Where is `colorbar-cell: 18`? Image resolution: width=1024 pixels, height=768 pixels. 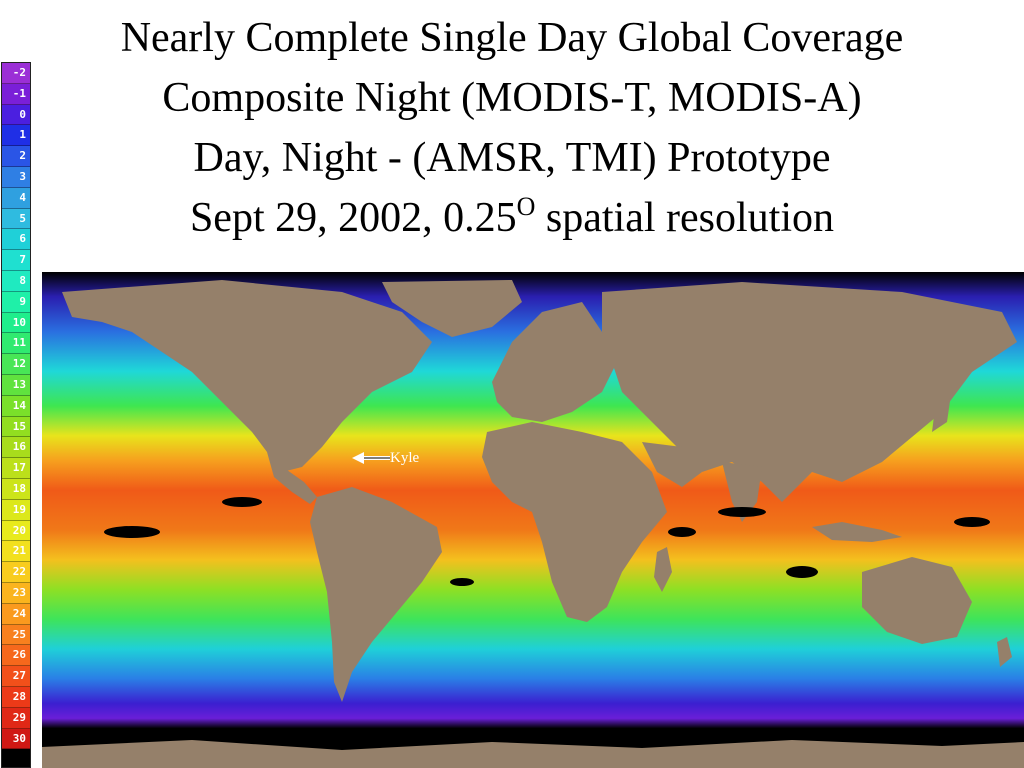 colorbar-cell: 18 is located at coordinates (16, 489).